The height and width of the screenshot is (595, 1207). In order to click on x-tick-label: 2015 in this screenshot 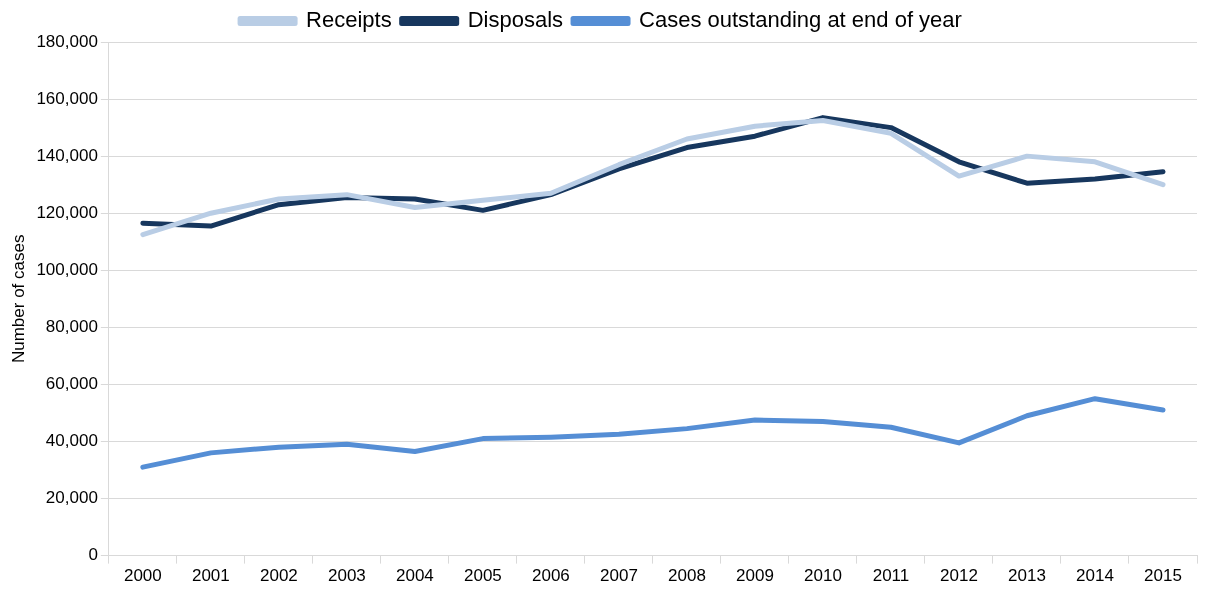, I will do `click(1163, 576)`.